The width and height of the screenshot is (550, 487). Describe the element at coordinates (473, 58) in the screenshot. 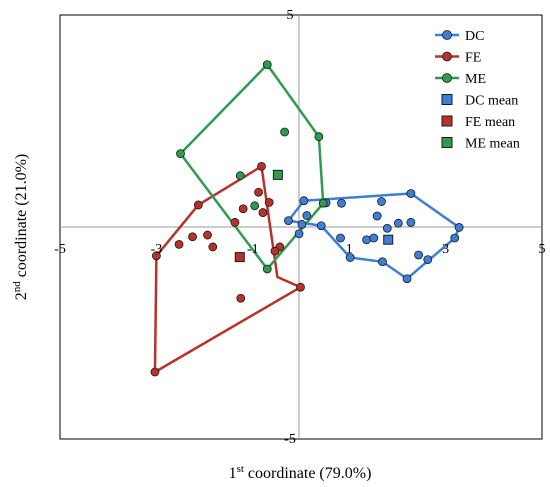

I see `svg-text: FE` at that location.